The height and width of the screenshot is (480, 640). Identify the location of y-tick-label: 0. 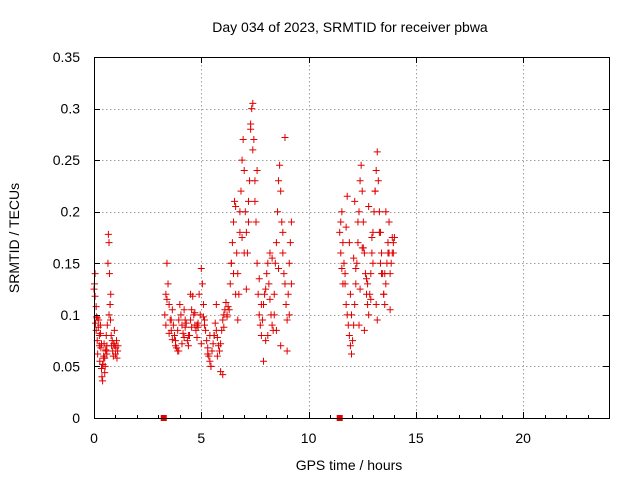
(76, 418).